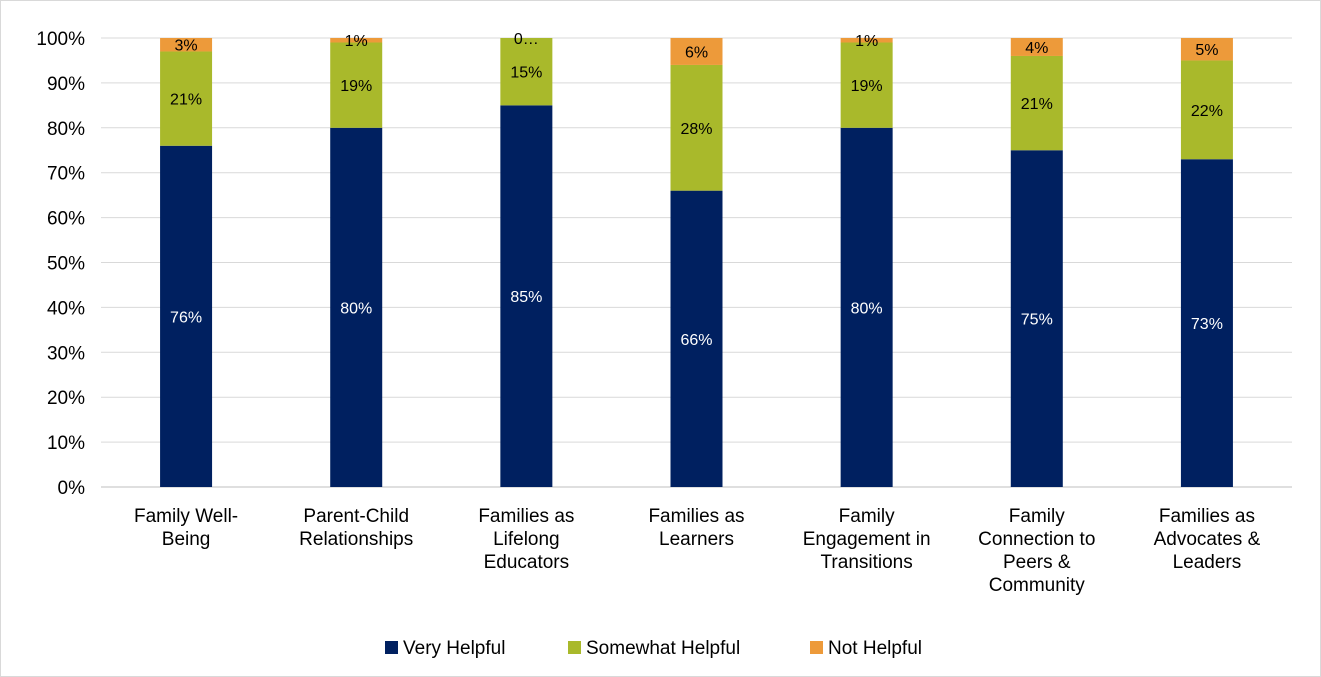 This screenshot has height=677, width=1321. I want to click on data-label: 75%, so click(1037, 320).